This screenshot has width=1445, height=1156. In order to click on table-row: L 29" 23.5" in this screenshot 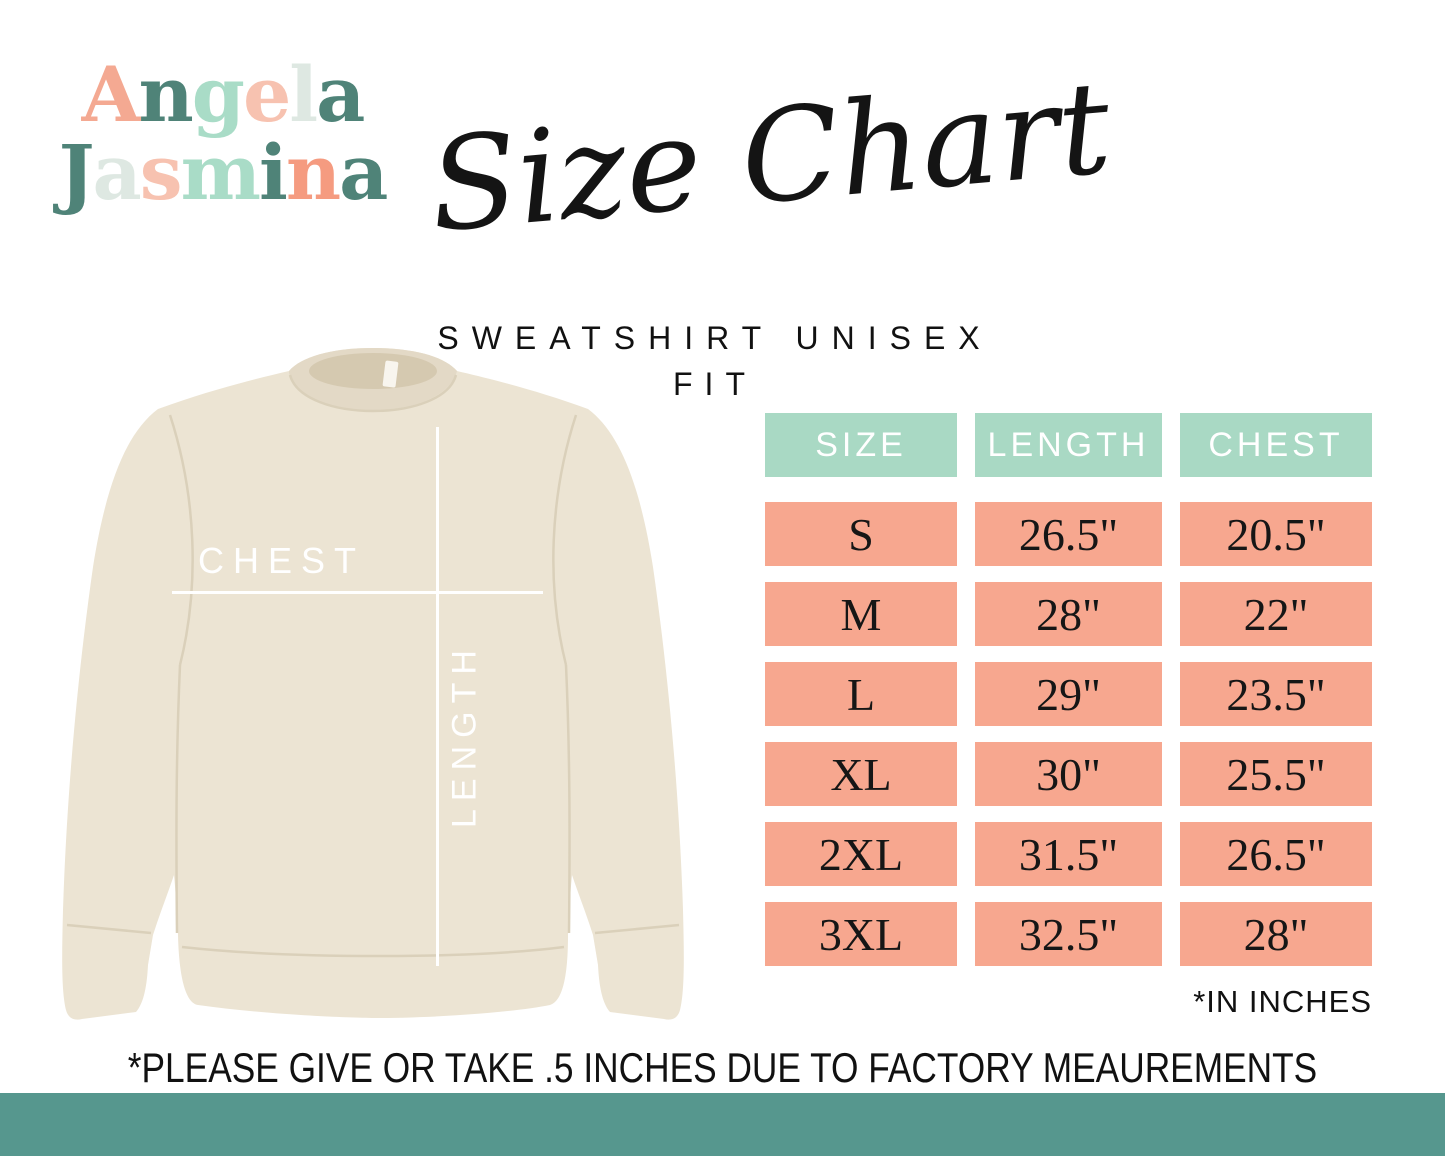, I will do `click(1068, 694)`.